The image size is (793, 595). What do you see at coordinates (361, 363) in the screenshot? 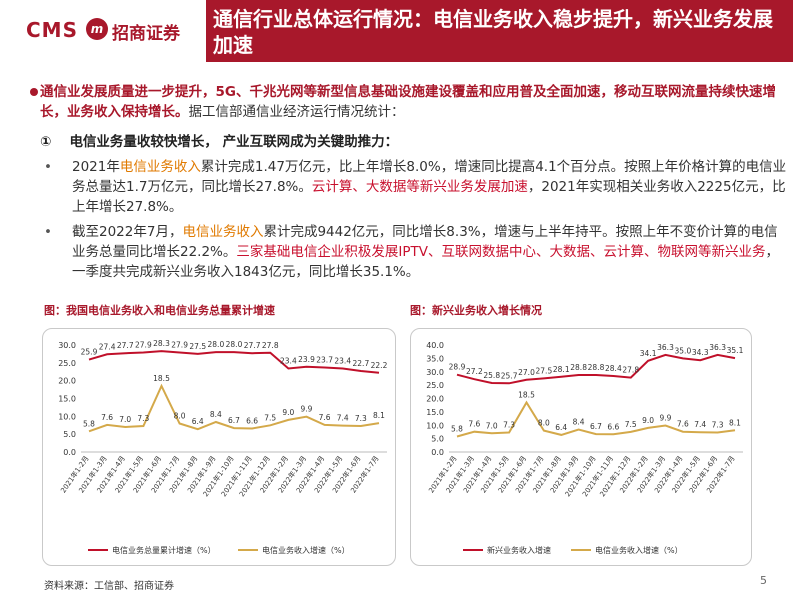
I see `data-label-top: 22.7` at bounding box center [361, 363].